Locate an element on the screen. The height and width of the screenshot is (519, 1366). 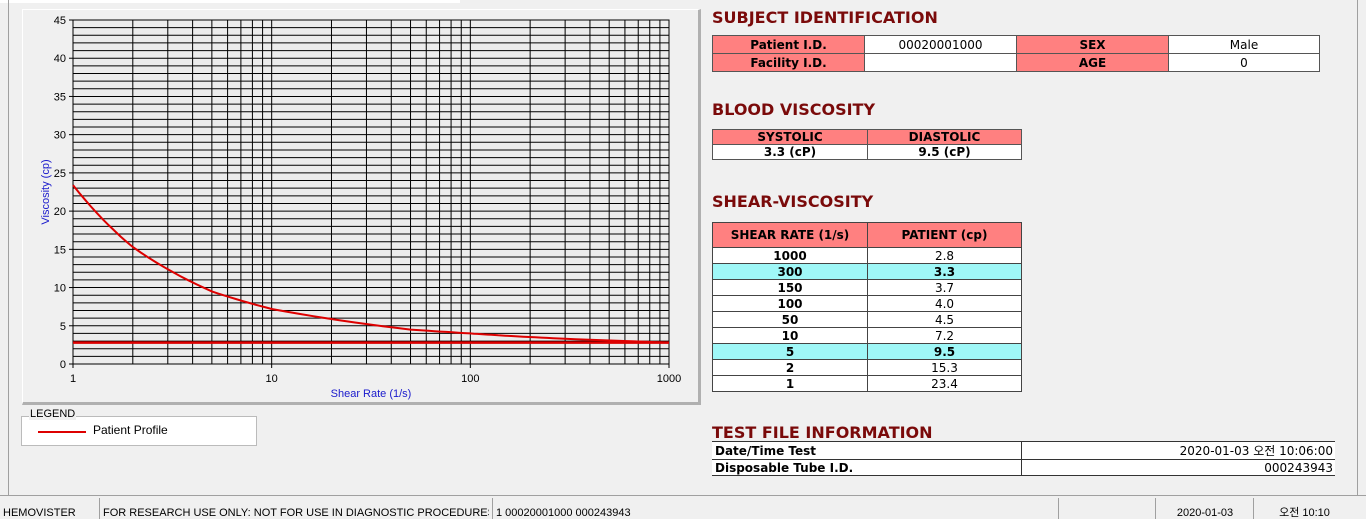
patient-value-cell: 7.2 is located at coordinates (945, 336).